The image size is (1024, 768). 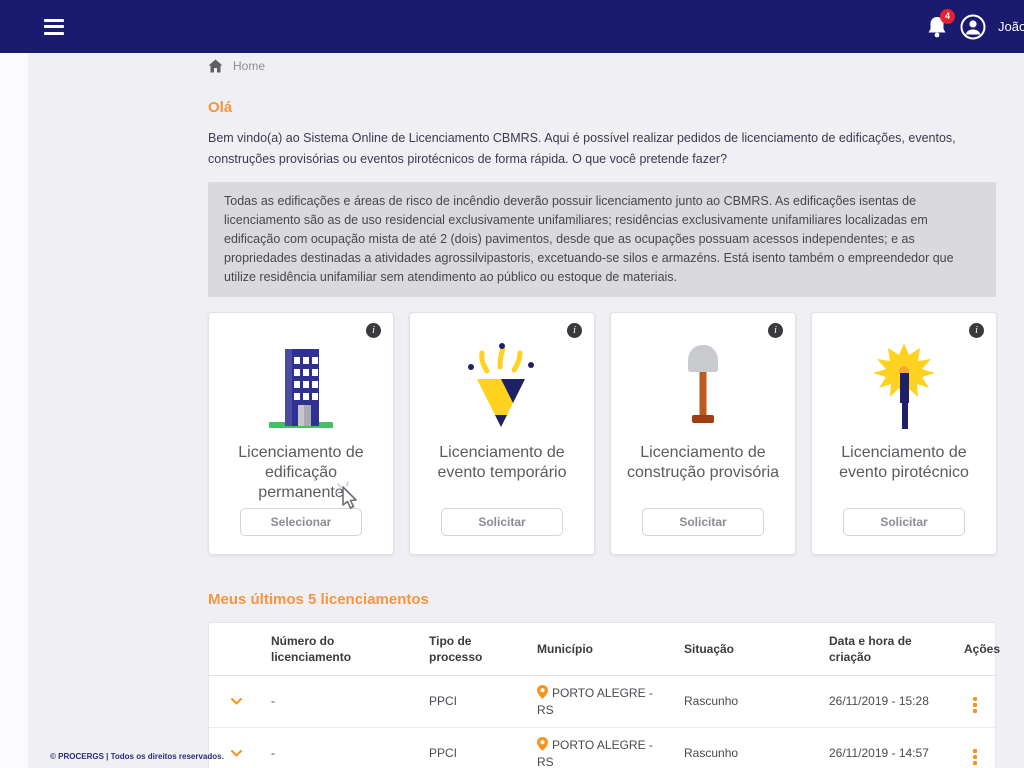 I want to click on hamburger-menu-icon, so click(x=54, y=26).